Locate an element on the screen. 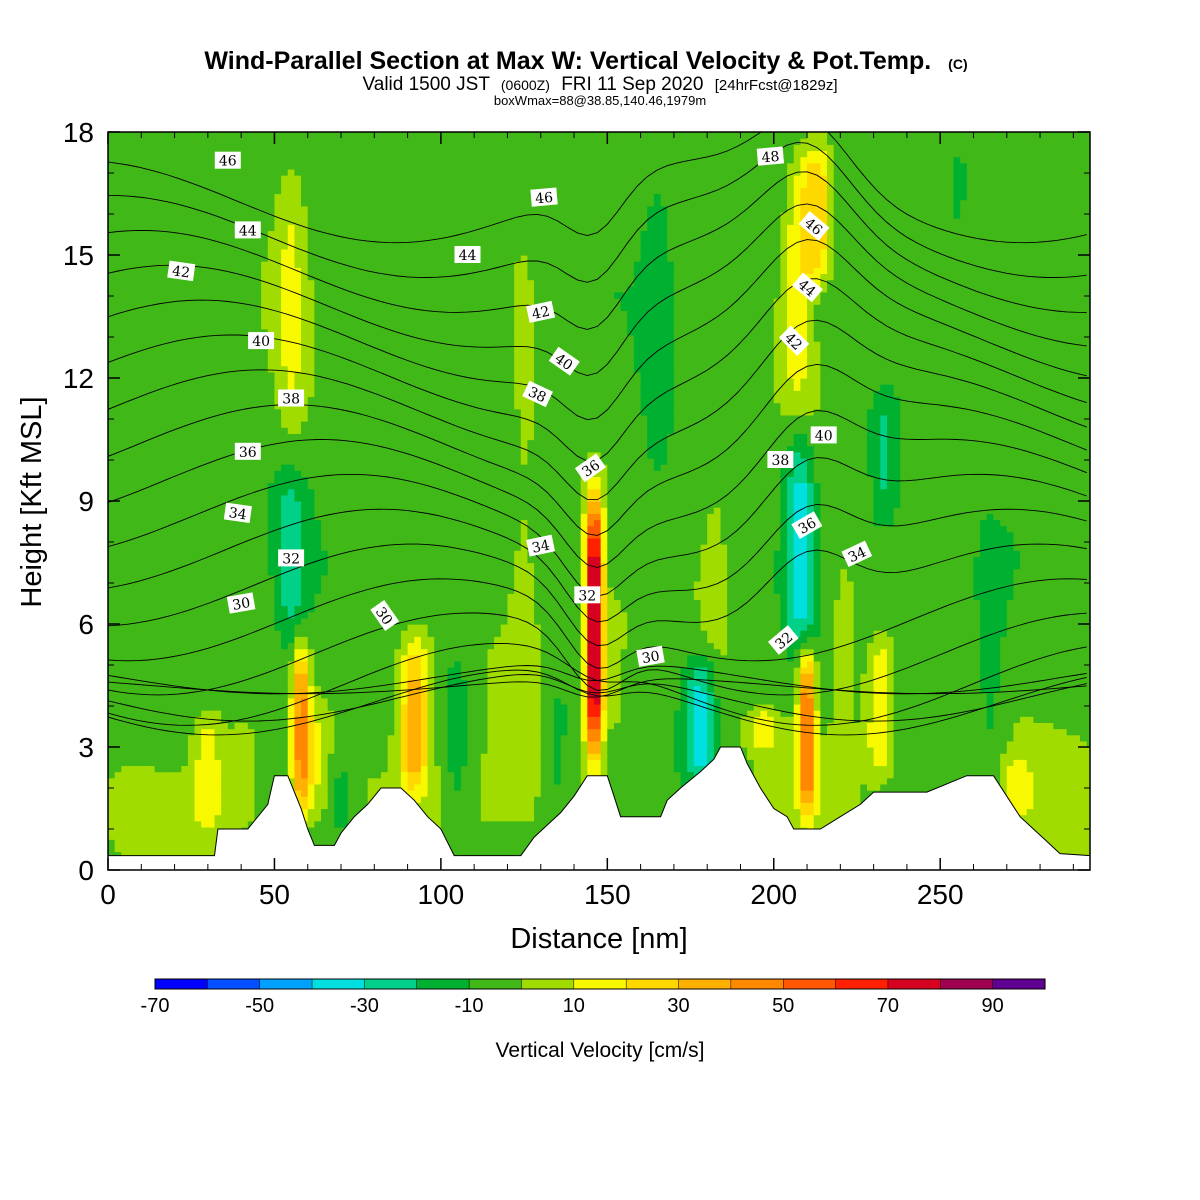 This screenshot has height=1200, width=1200. contour-label: 44 is located at coordinates (247, 230).